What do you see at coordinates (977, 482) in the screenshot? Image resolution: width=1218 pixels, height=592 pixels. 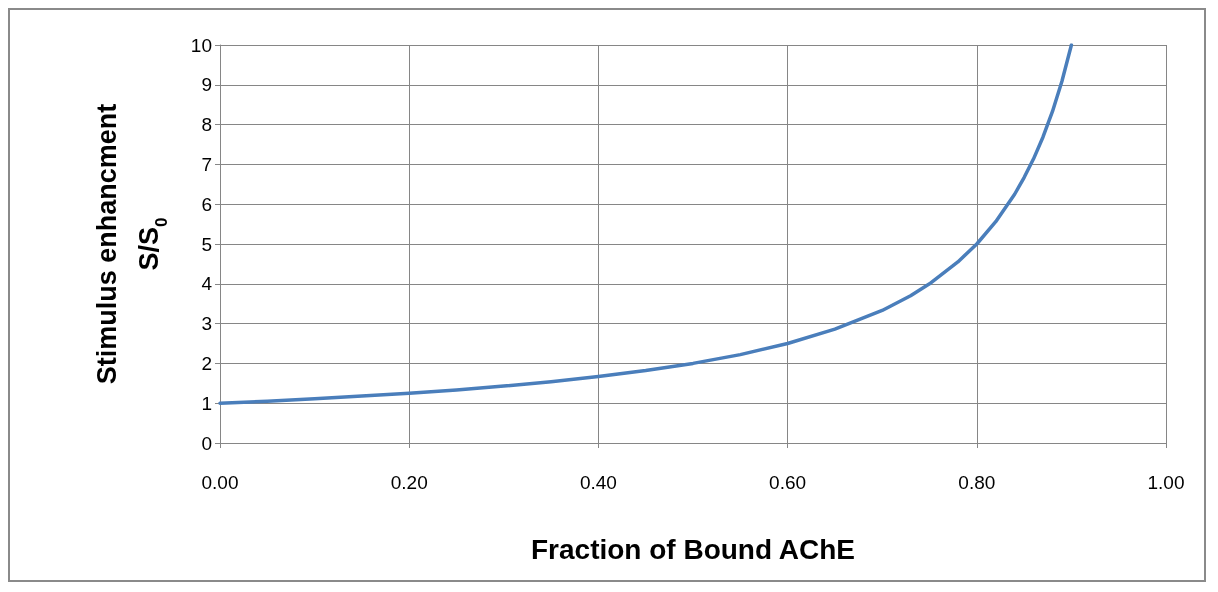 I see `x-tick-label: 0.80` at bounding box center [977, 482].